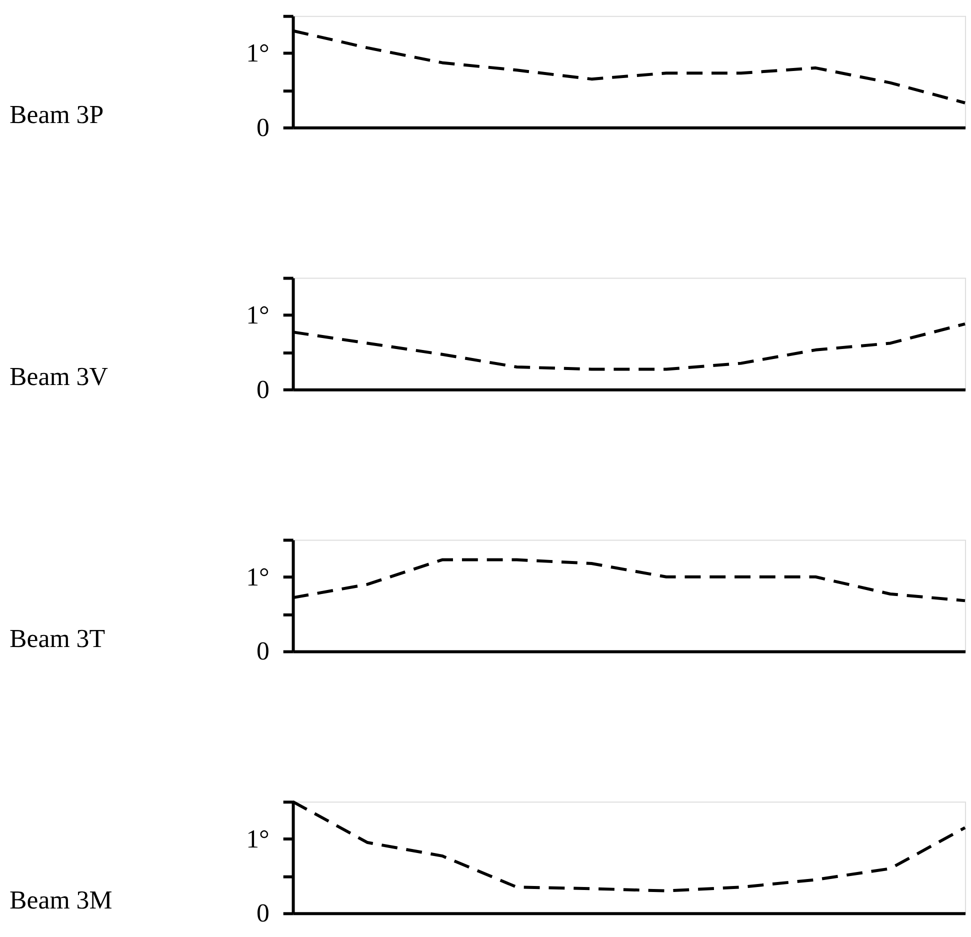 Image resolution: width=971 pixels, height=937 pixels. What do you see at coordinates (60, 900) in the screenshot?
I see `y-axis-title: Beam 3M` at bounding box center [60, 900].